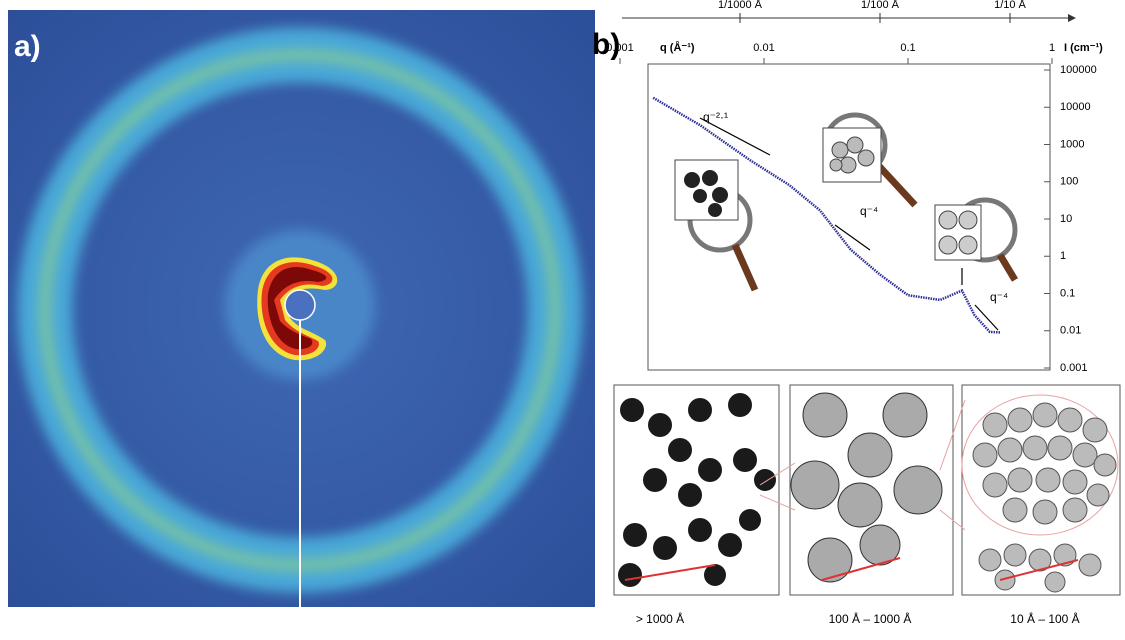 This screenshot has height=640, width=1125. What do you see at coordinates (846, 202) in the screenshot?
I see `magnifier-insets` at bounding box center [846, 202].